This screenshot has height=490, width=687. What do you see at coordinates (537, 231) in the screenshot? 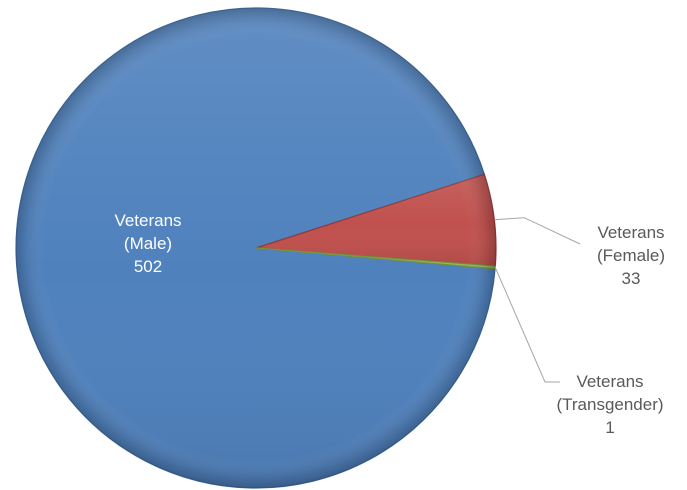
I see `leader-line-female` at bounding box center [537, 231].